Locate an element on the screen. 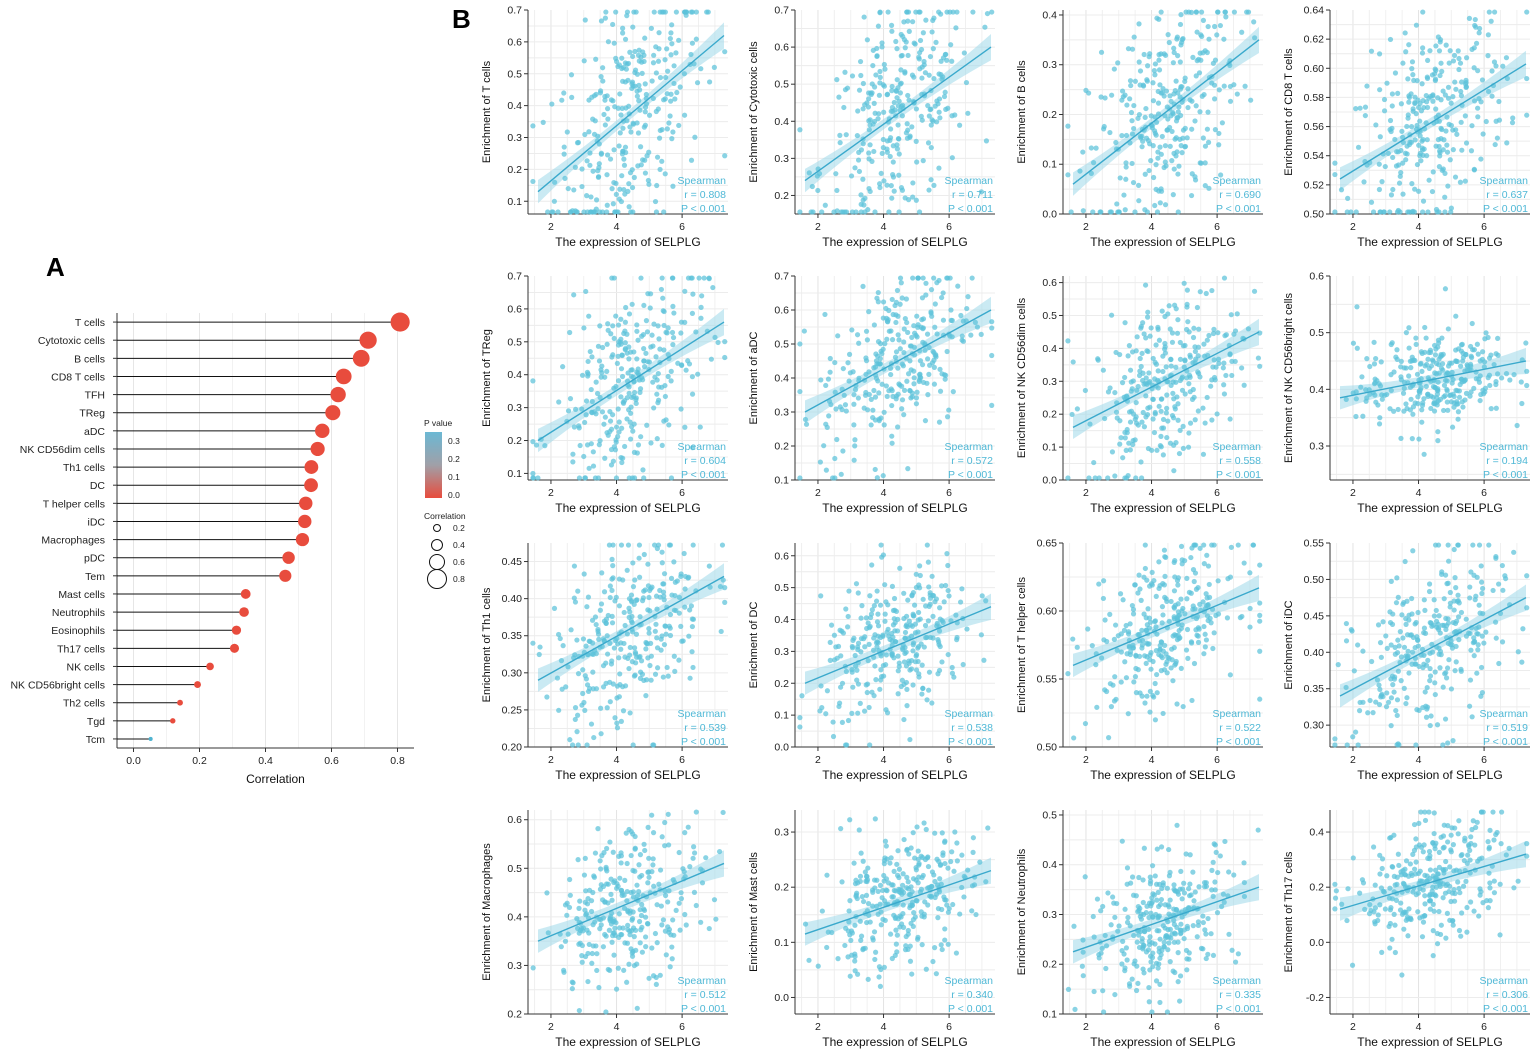  stat-method-label: Spearman is located at coordinates (969, 181).